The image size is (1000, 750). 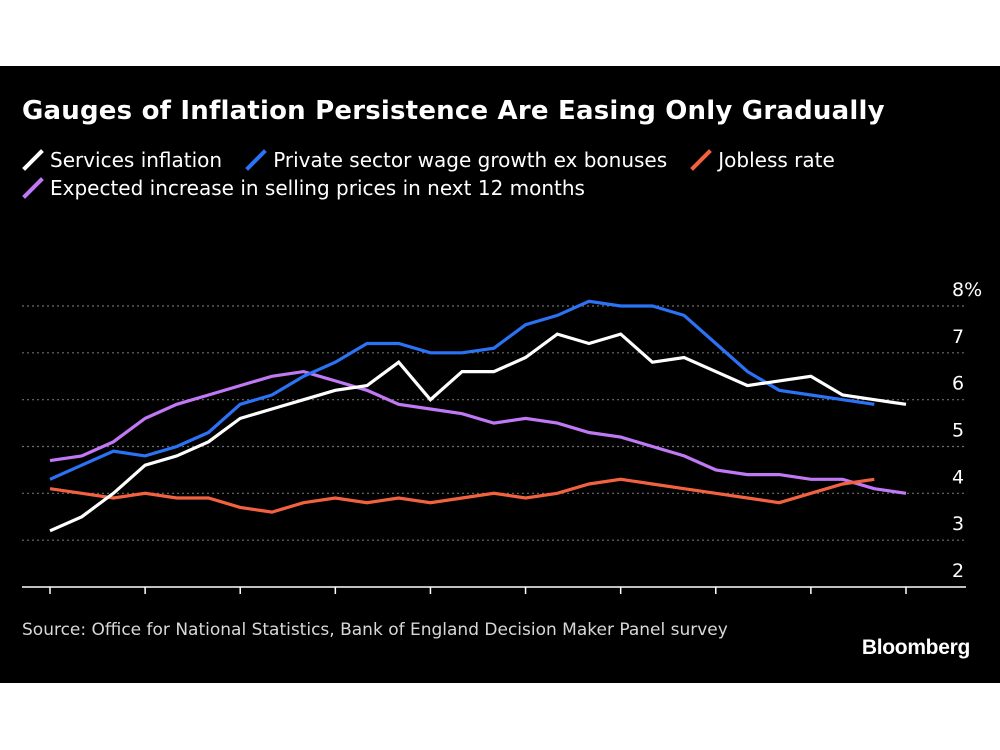 I want to click on legend-stroke-services-inflation, so click(x=33, y=160).